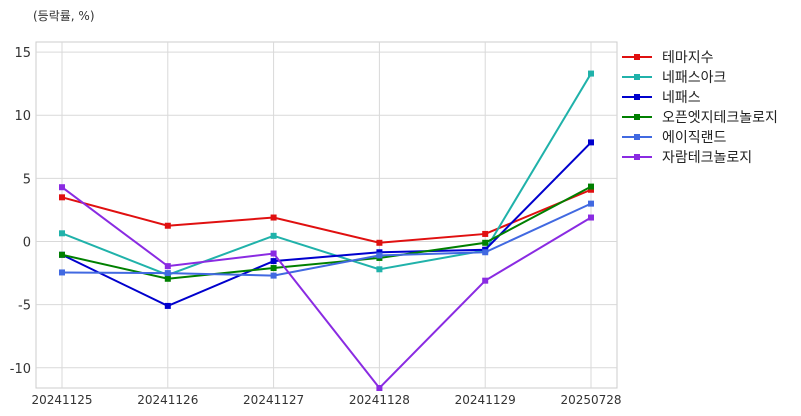 The image size is (801, 416). Describe the element at coordinates (485, 400) in the screenshot. I see `x-tick-label: 20241129` at that location.